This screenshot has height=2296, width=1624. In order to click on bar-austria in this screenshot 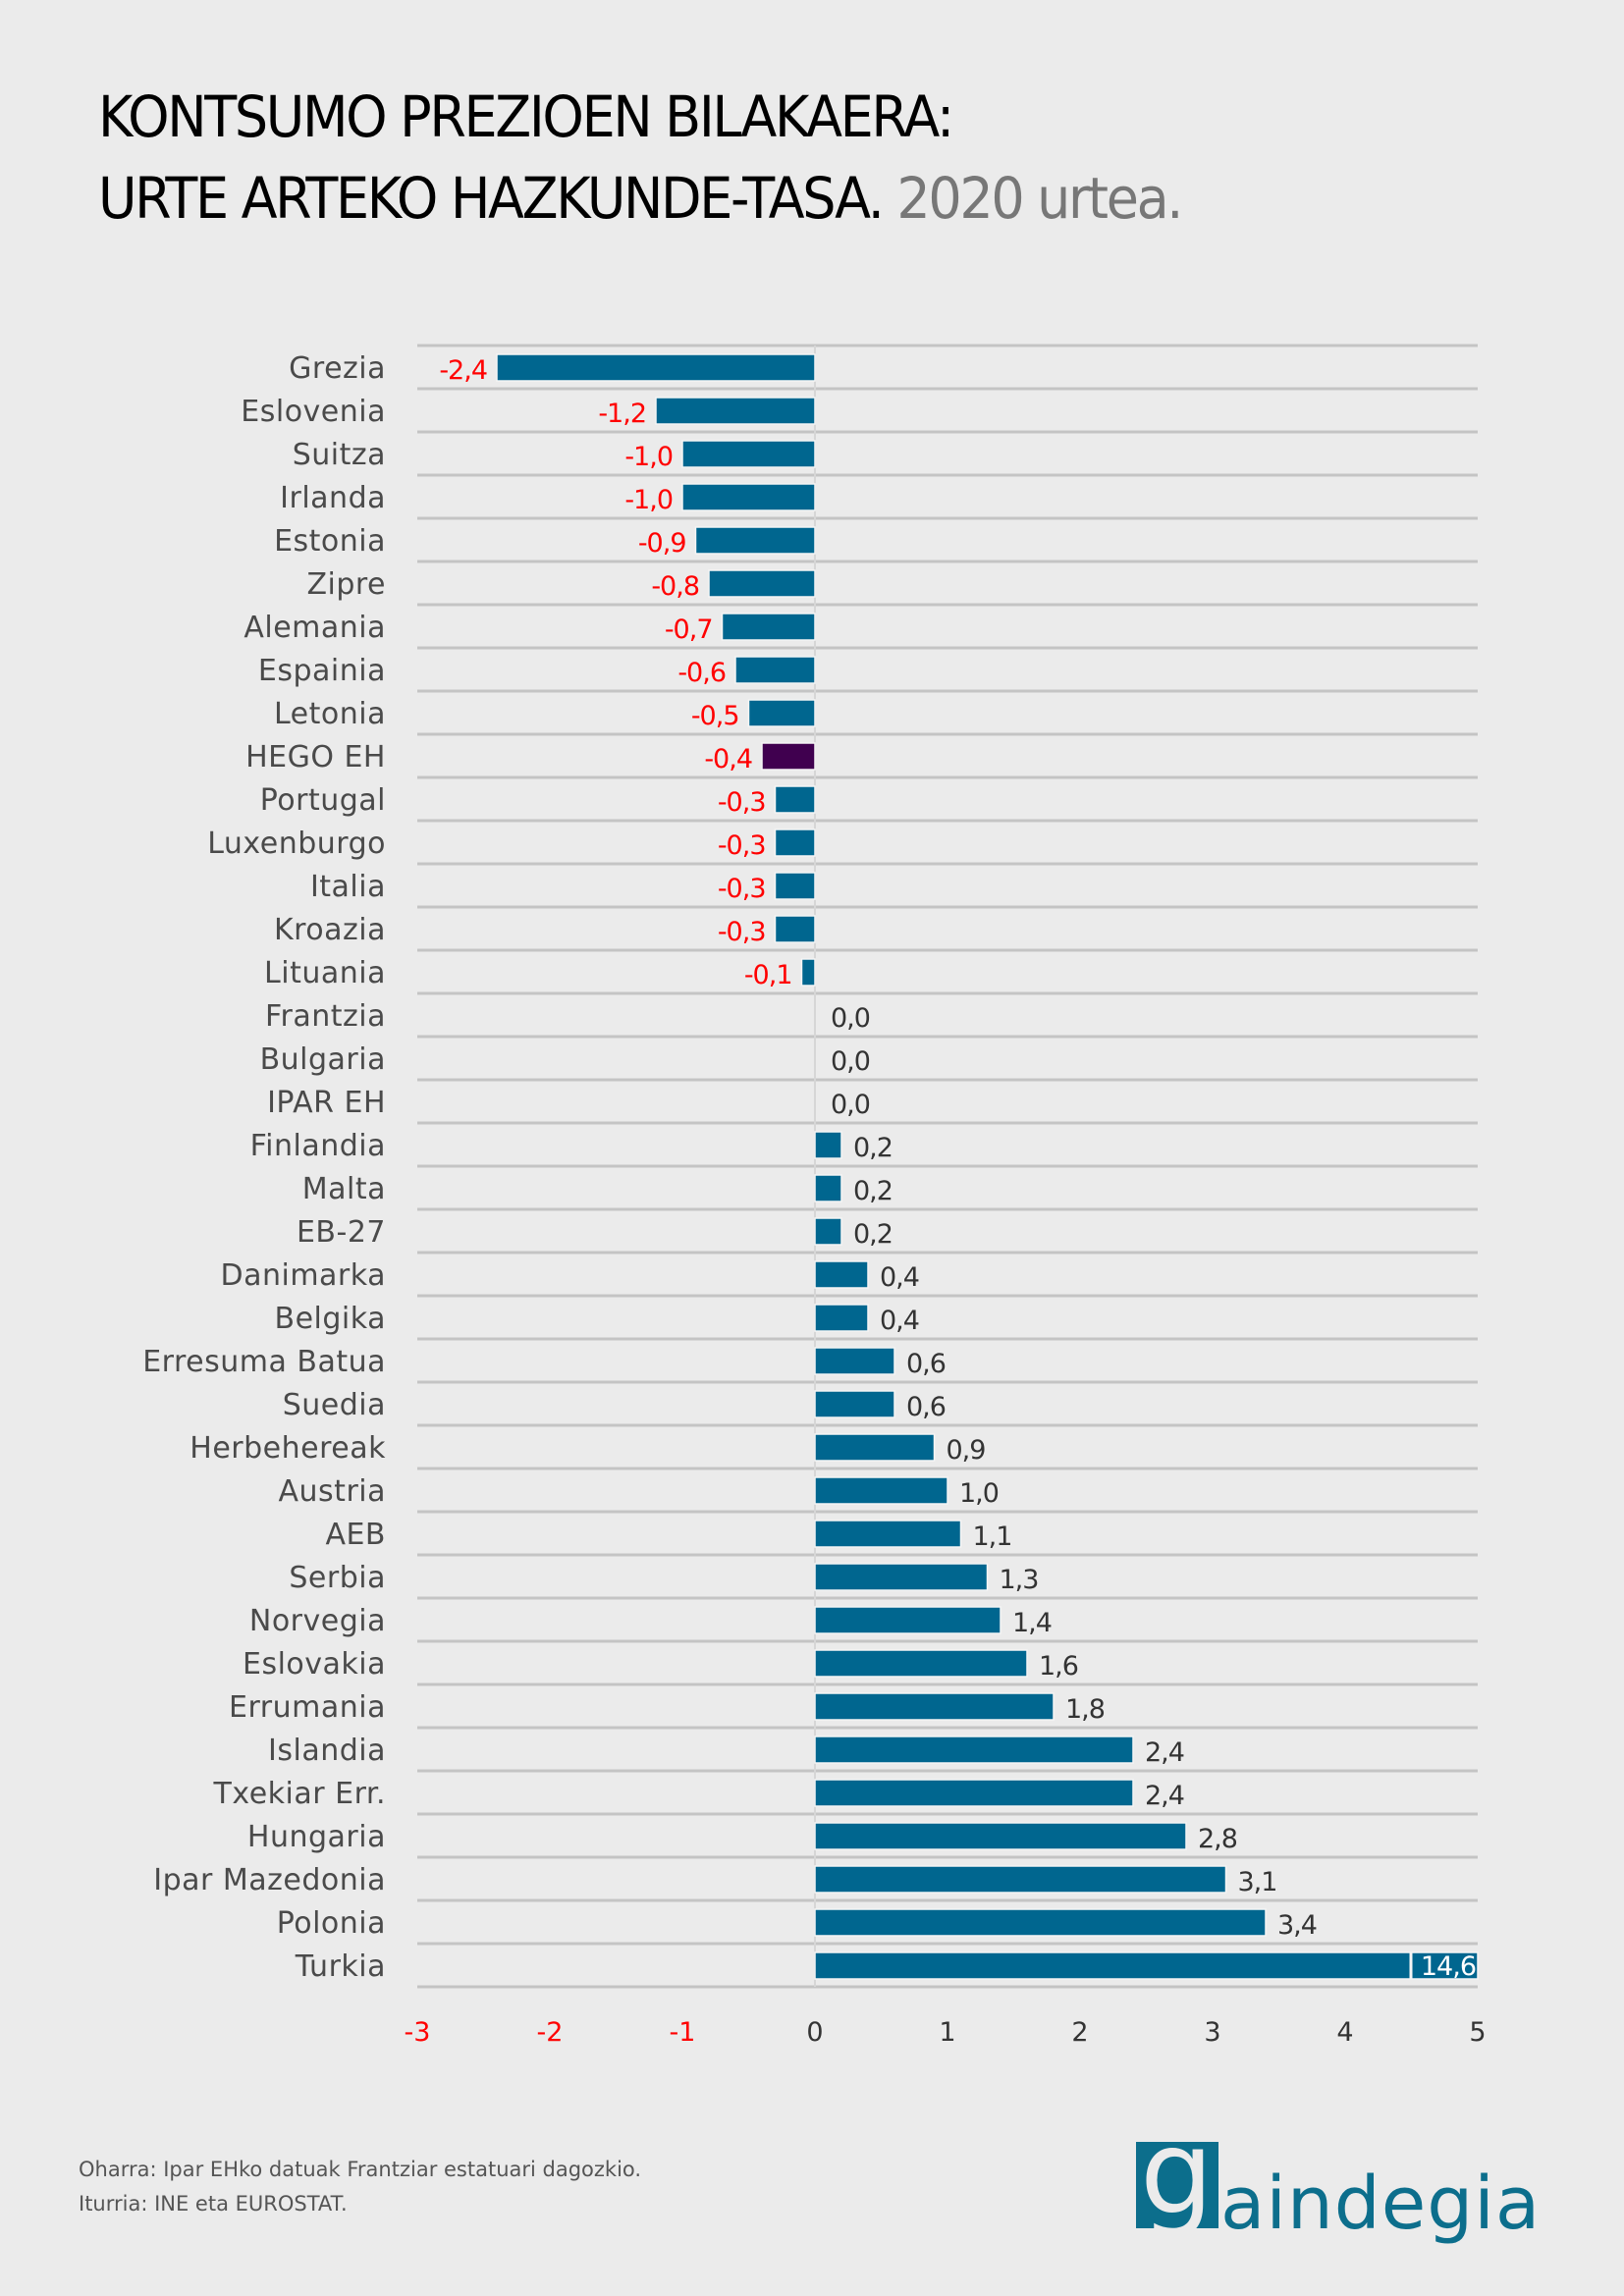, I will do `click(881, 1490)`.